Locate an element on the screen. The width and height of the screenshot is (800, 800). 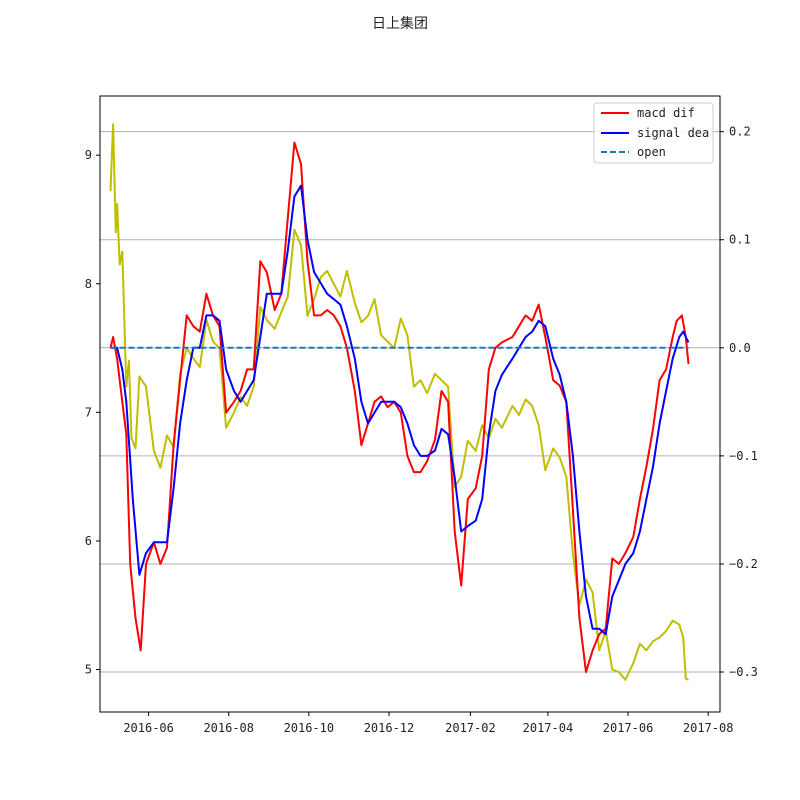
x-tick-label-1: 2016-08 is located at coordinates (228, 728).